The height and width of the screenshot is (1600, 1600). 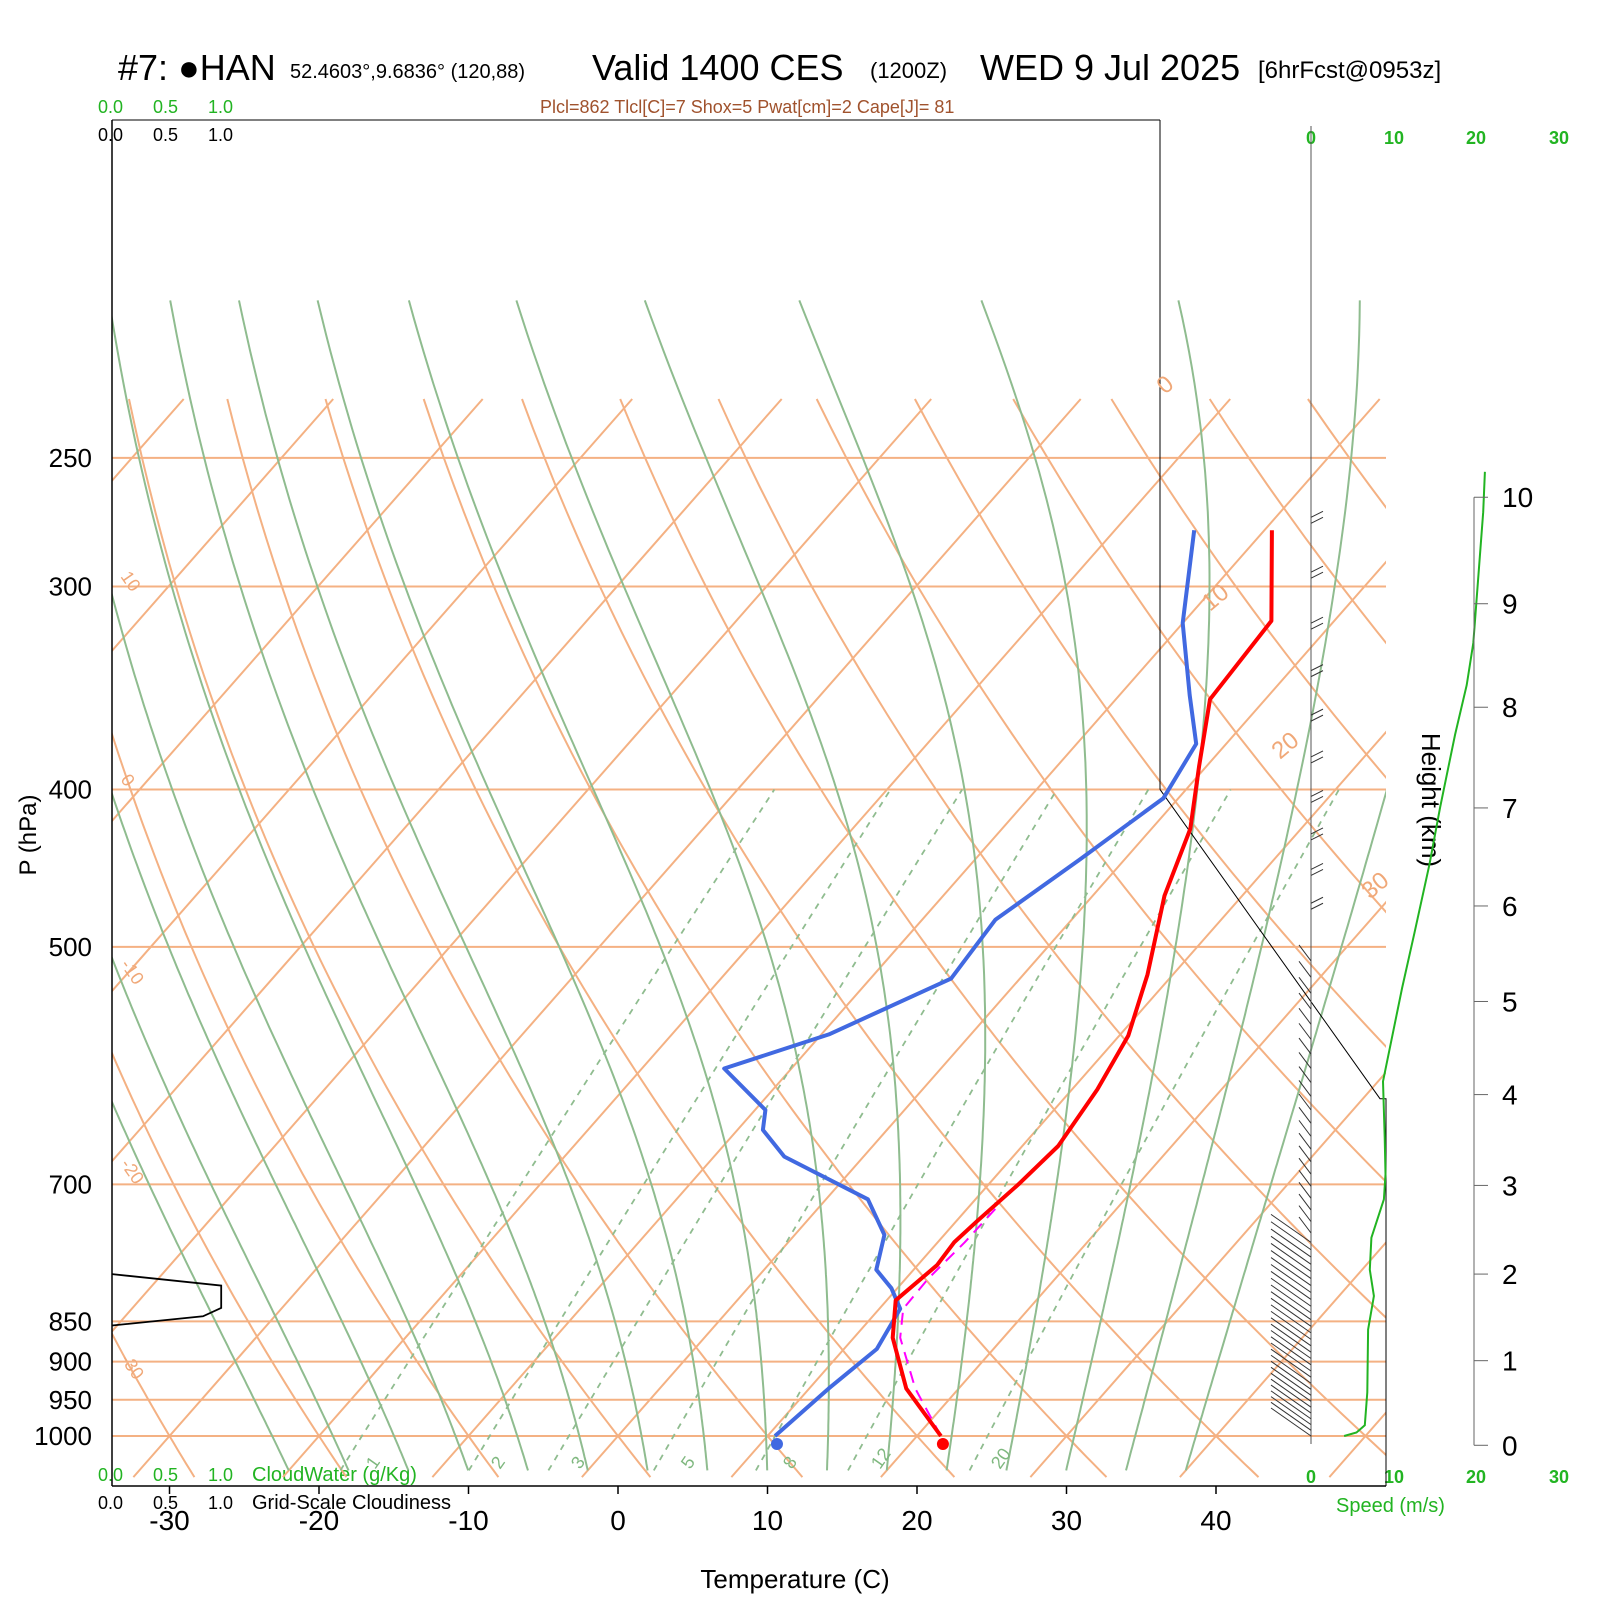 I want to click on dry-adiabat--20, so click(x=230, y=1264).